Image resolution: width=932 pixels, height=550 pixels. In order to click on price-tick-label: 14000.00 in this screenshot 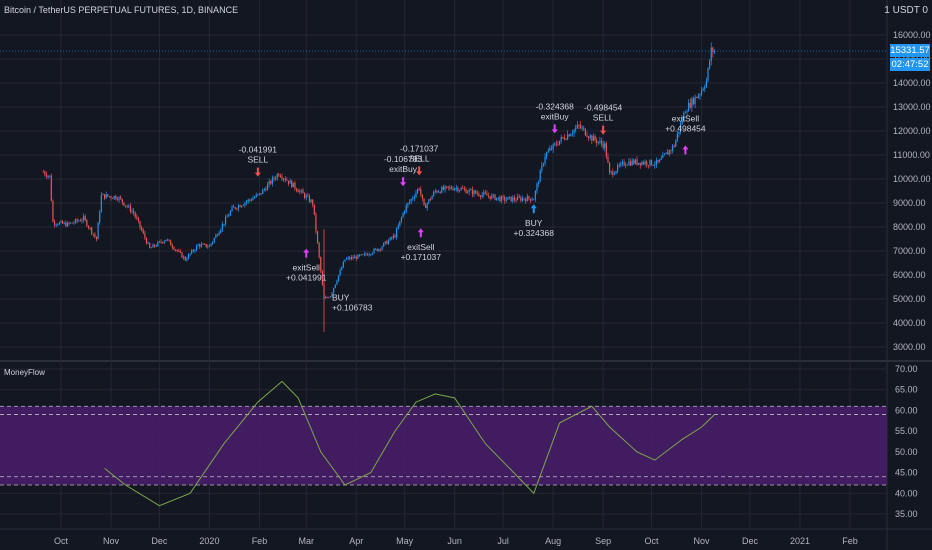, I will do `click(912, 83)`.